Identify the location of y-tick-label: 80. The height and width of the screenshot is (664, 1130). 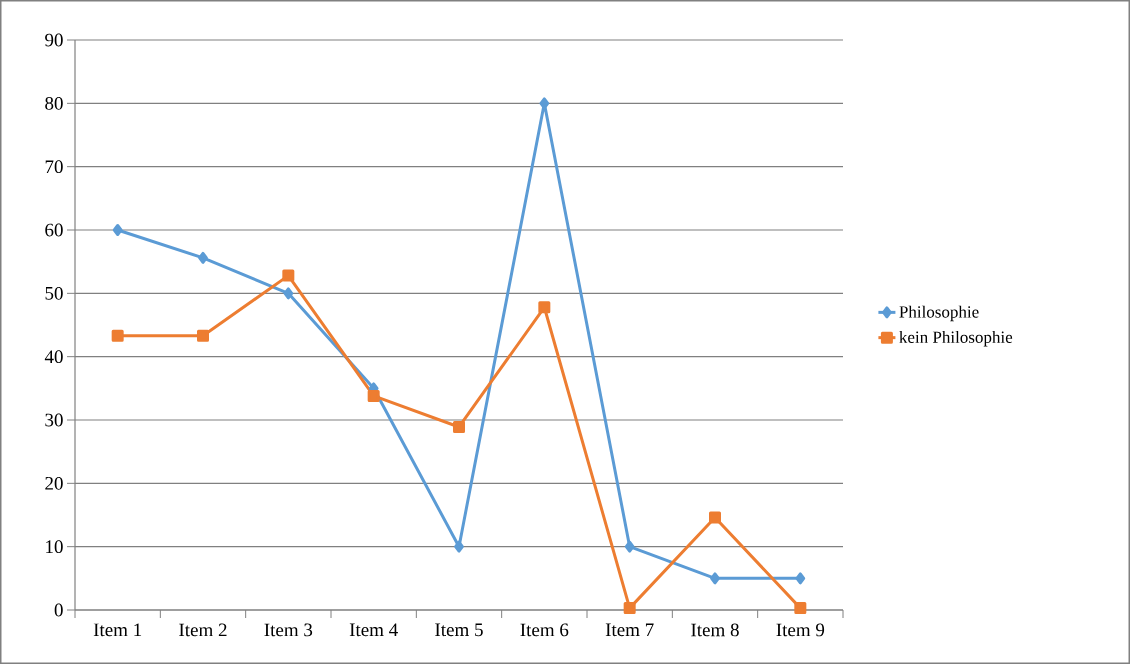
(54, 103).